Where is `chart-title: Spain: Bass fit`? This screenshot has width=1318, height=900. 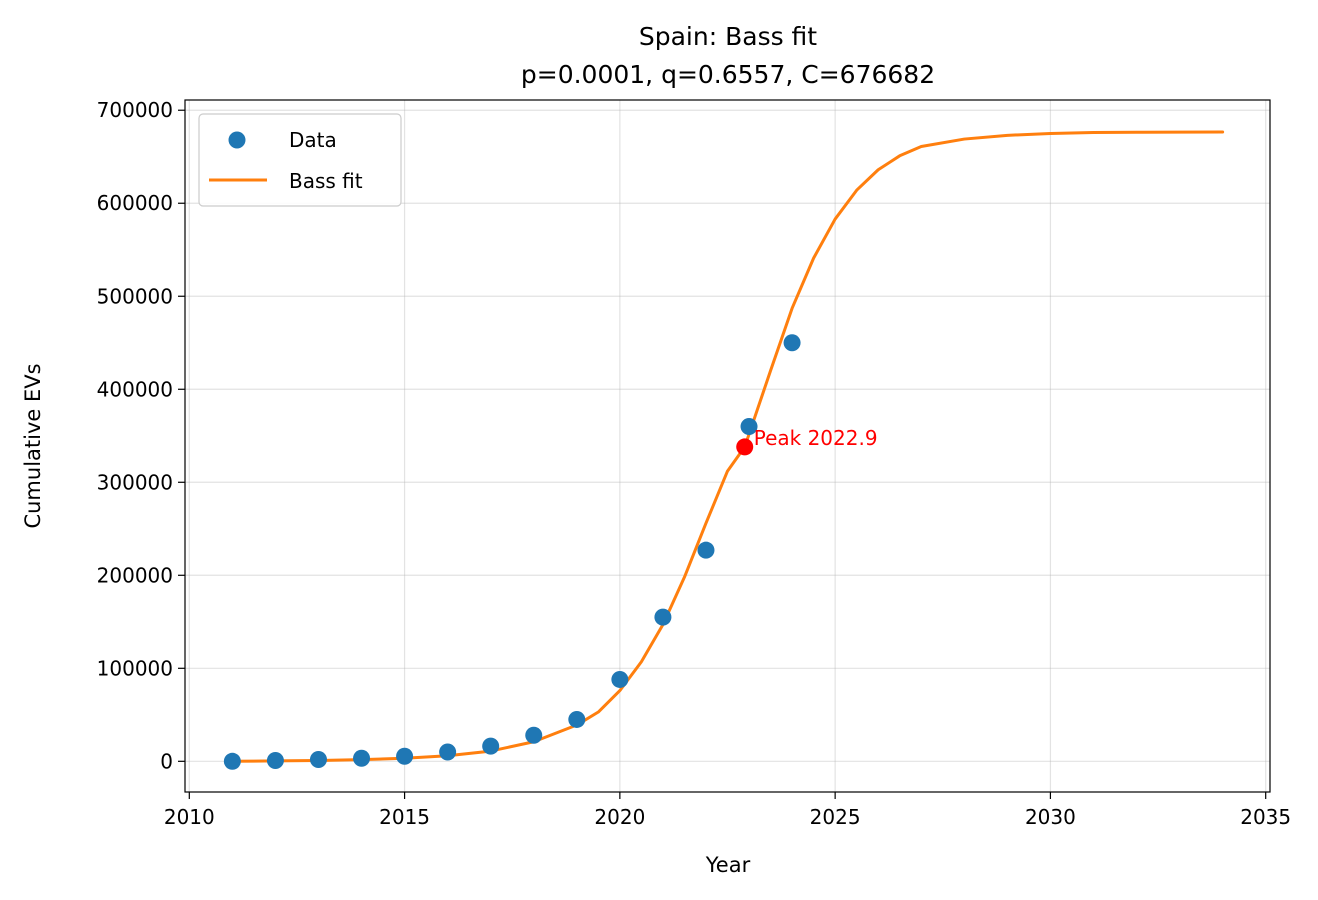
chart-title: Spain: Bass fit is located at coordinates (728, 36).